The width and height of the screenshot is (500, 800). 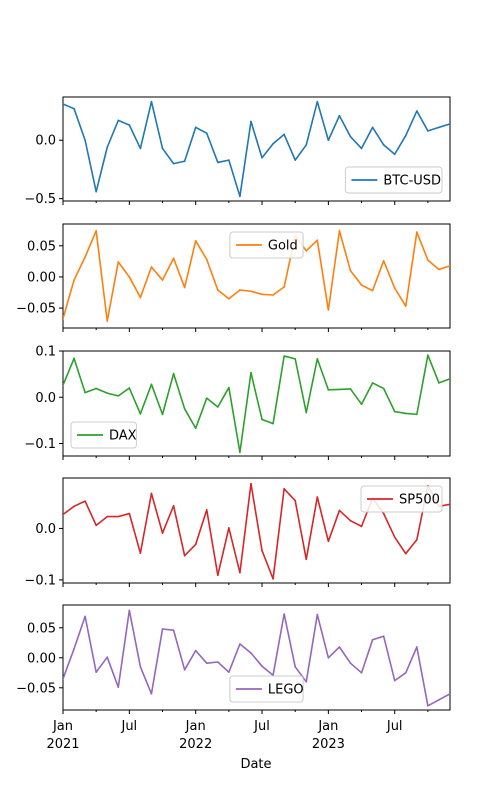 I want to click on x-tick-label: Jul, so click(x=128, y=726).